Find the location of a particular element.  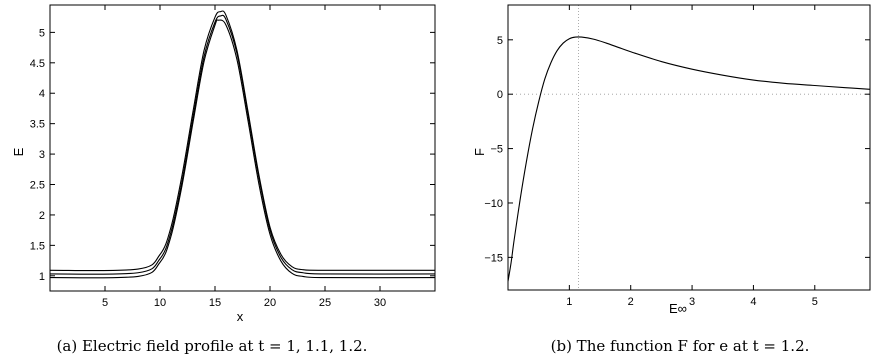

panel-b-xlabel: E∞ is located at coordinates (678, 308).